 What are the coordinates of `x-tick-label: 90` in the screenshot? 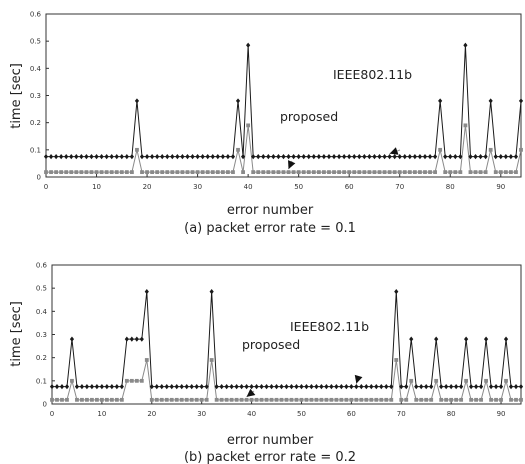 It's located at (501, 414).